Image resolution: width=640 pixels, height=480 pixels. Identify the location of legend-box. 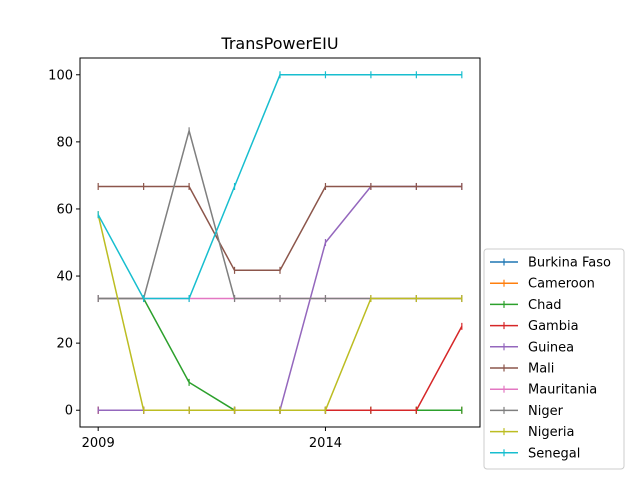
(554, 359).